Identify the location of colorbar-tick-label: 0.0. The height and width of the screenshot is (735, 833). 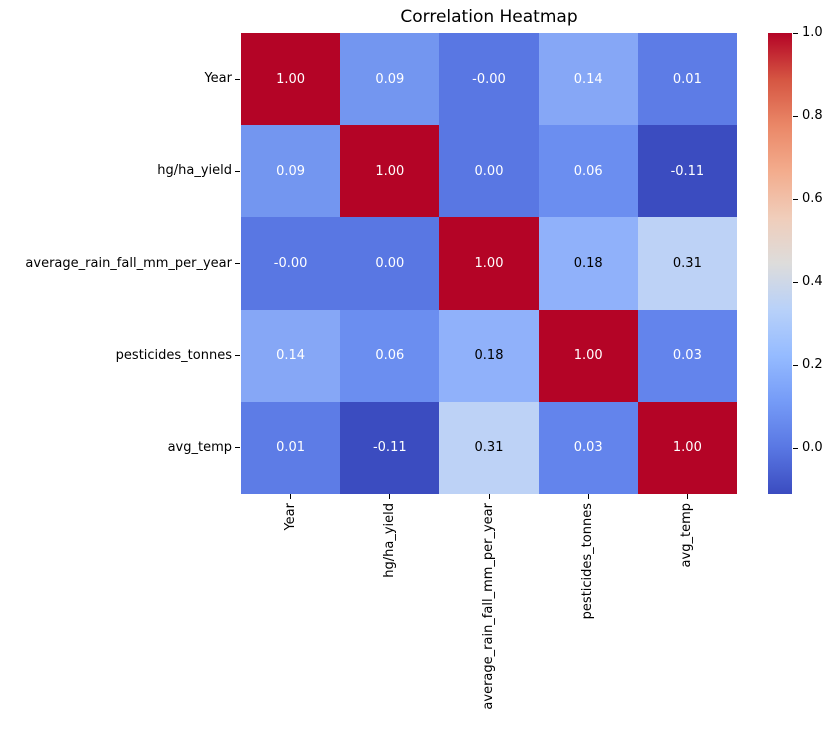
(812, 448).